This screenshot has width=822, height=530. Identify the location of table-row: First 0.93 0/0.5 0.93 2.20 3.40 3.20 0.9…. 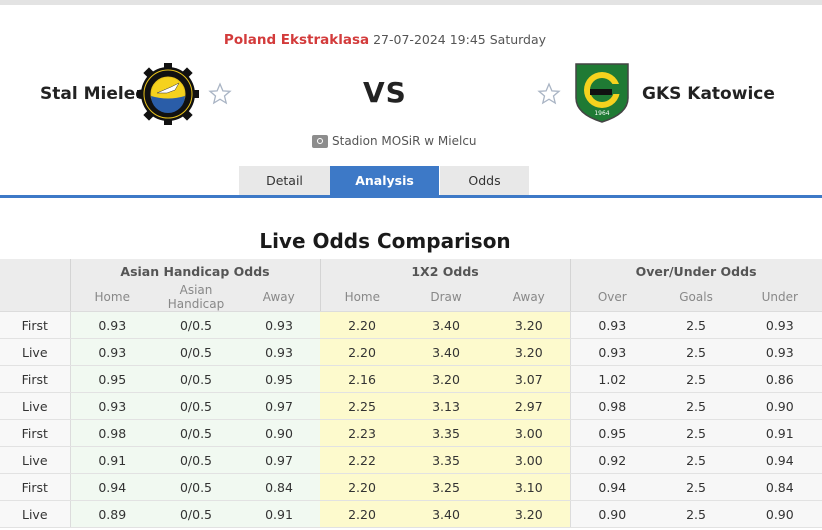
(411, 325).